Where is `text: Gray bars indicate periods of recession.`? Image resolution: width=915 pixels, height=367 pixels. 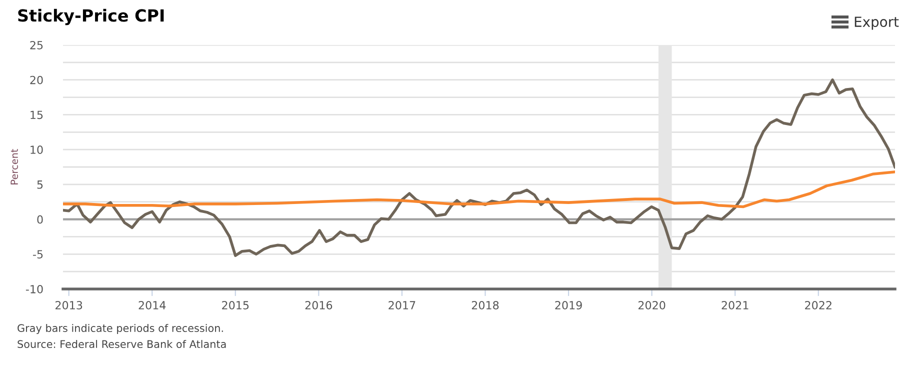 text: Gray bars indicate periods of recession. is located at coordinates (120, 329).